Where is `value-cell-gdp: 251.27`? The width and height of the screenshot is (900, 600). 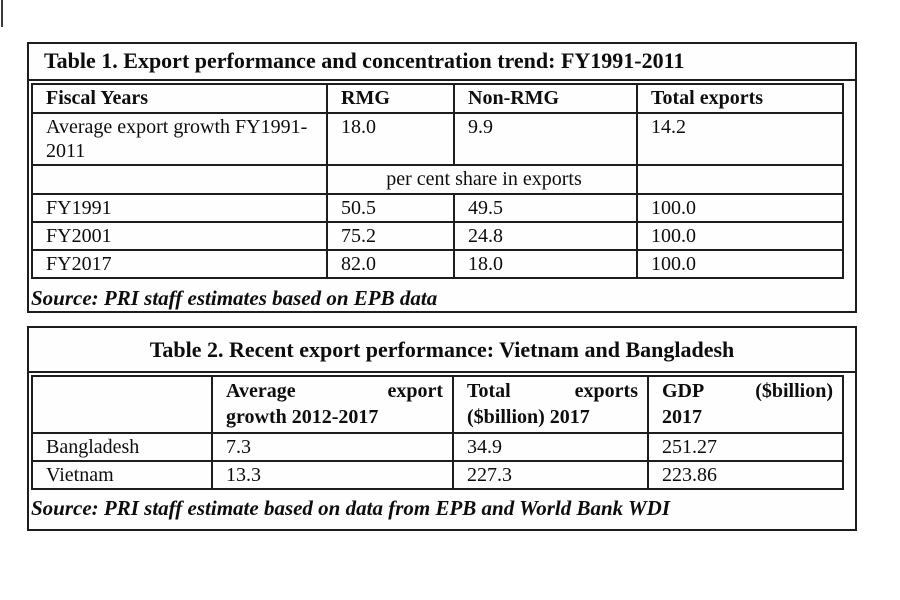
value-cell-gdp: 251.27 is located at coordinates (745, 447).